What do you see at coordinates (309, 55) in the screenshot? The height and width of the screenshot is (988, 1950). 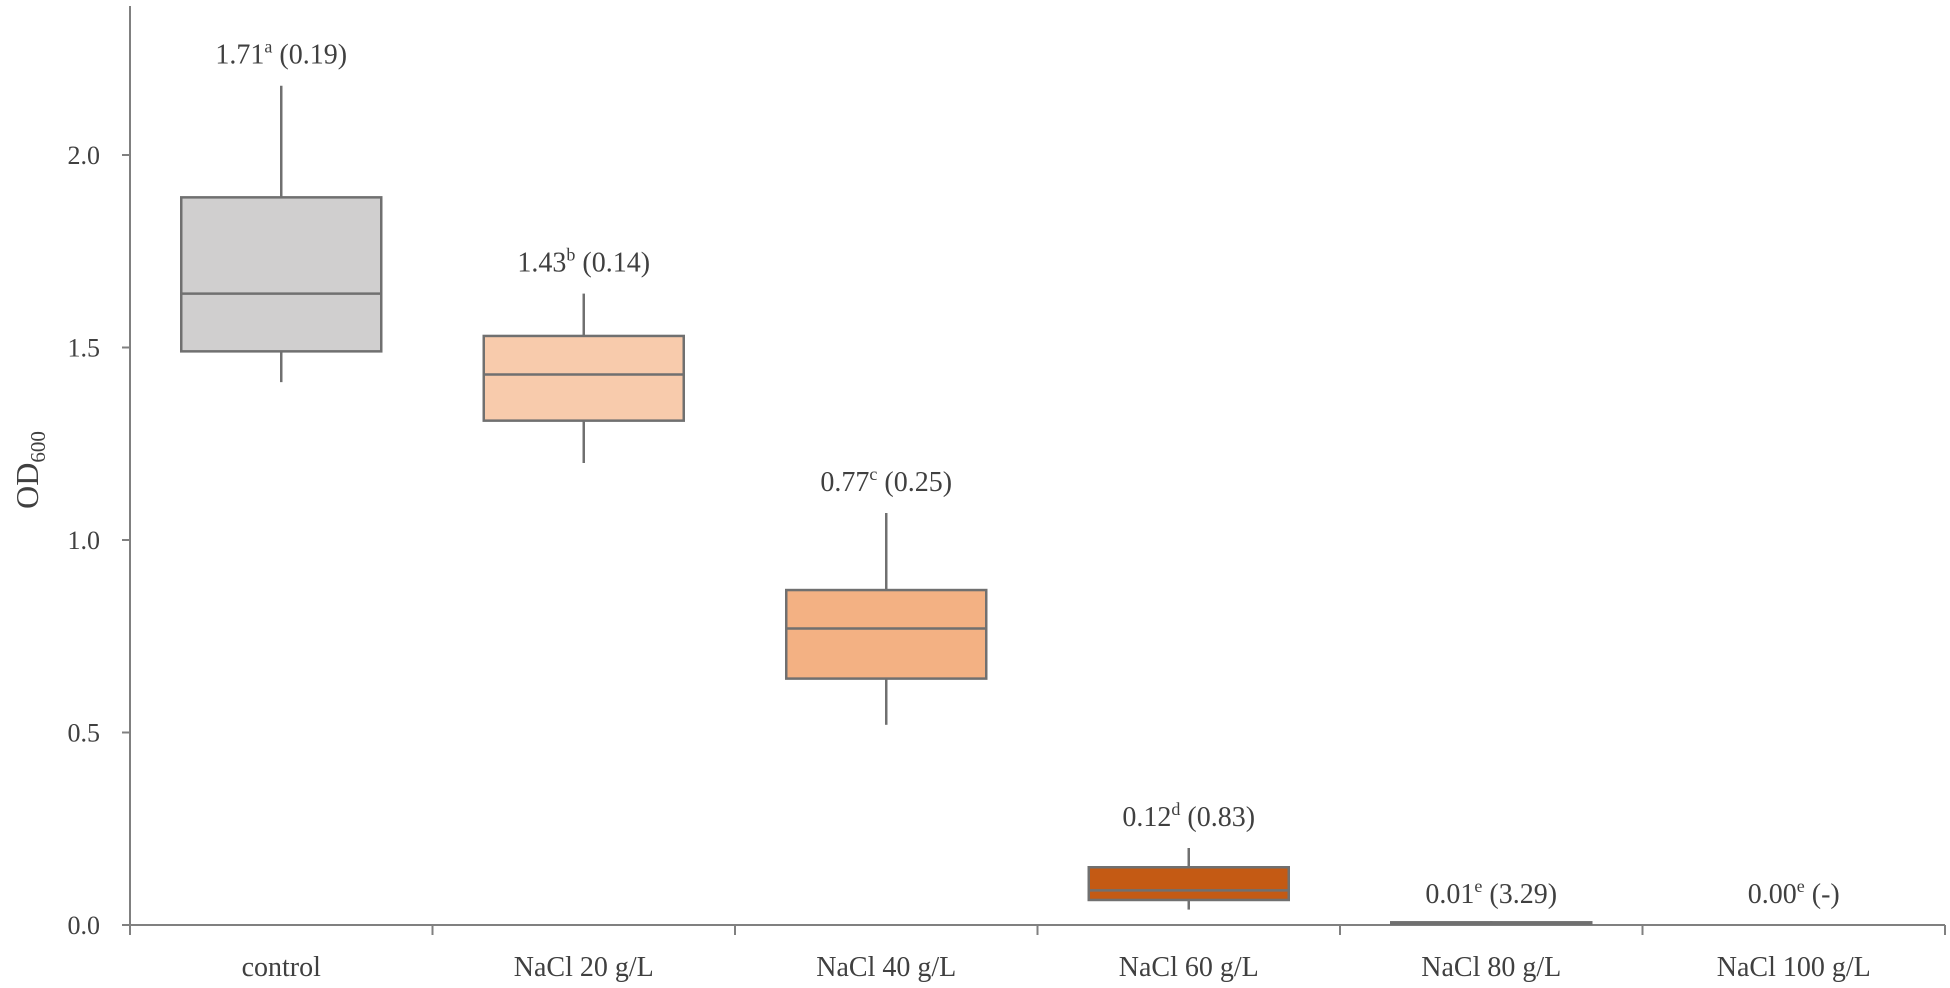 I see `annotation-cv: (0.19)` at bounding box center [309, 55].